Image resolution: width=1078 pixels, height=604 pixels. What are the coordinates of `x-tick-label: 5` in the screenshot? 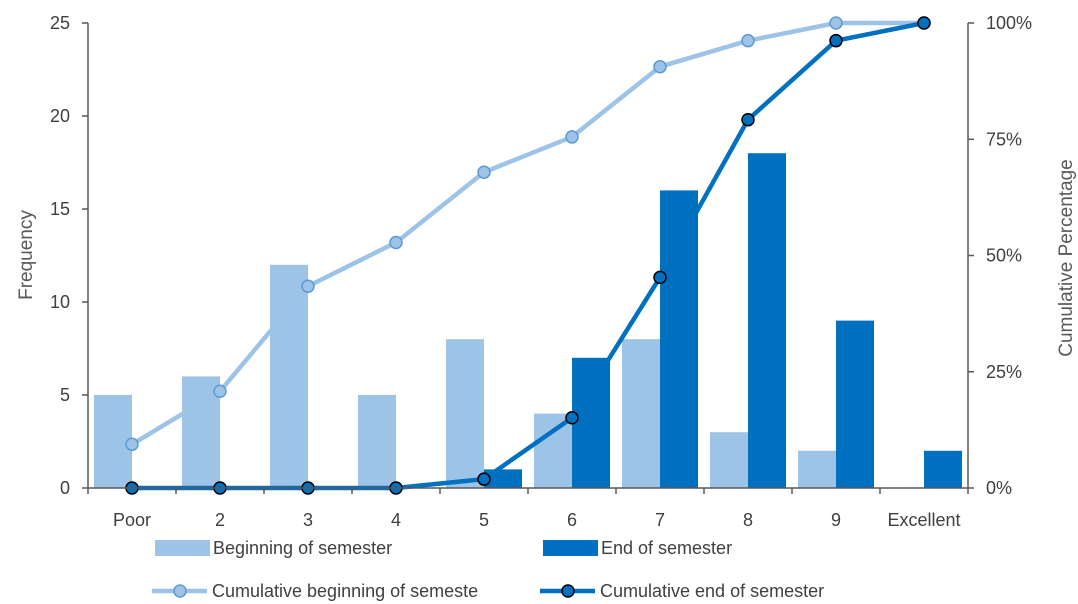 It's located at (484, 520).